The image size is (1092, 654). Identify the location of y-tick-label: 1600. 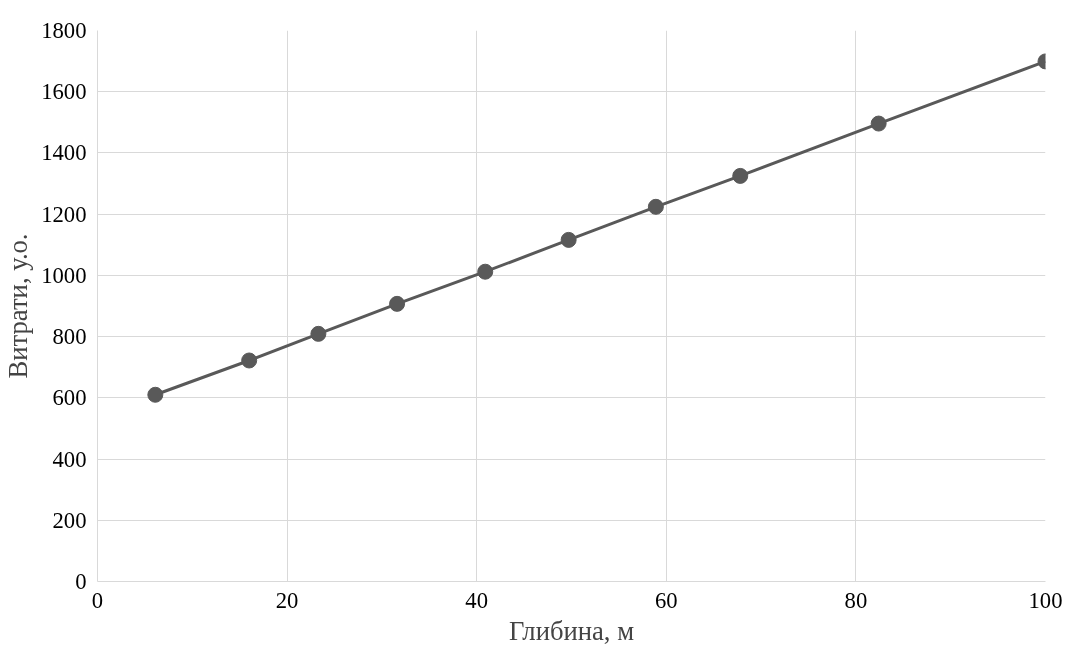
(64, 92).